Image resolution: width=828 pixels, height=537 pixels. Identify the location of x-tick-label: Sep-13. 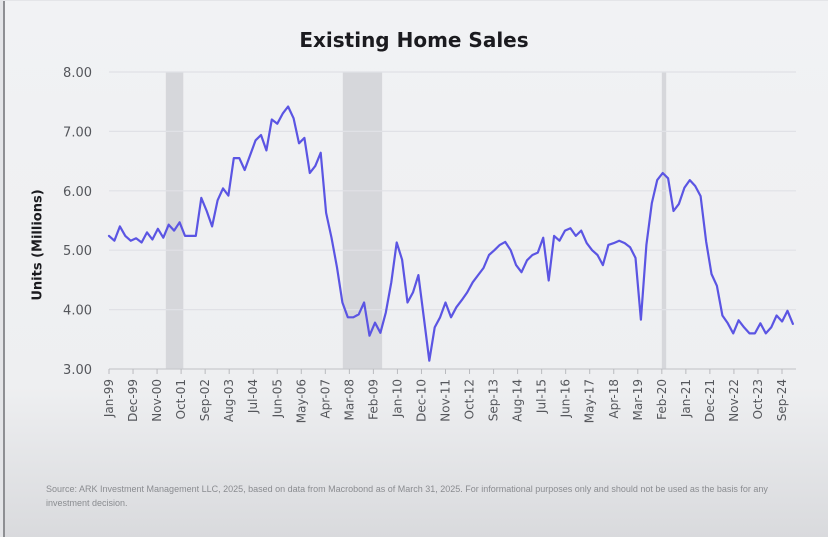
(494, 400).